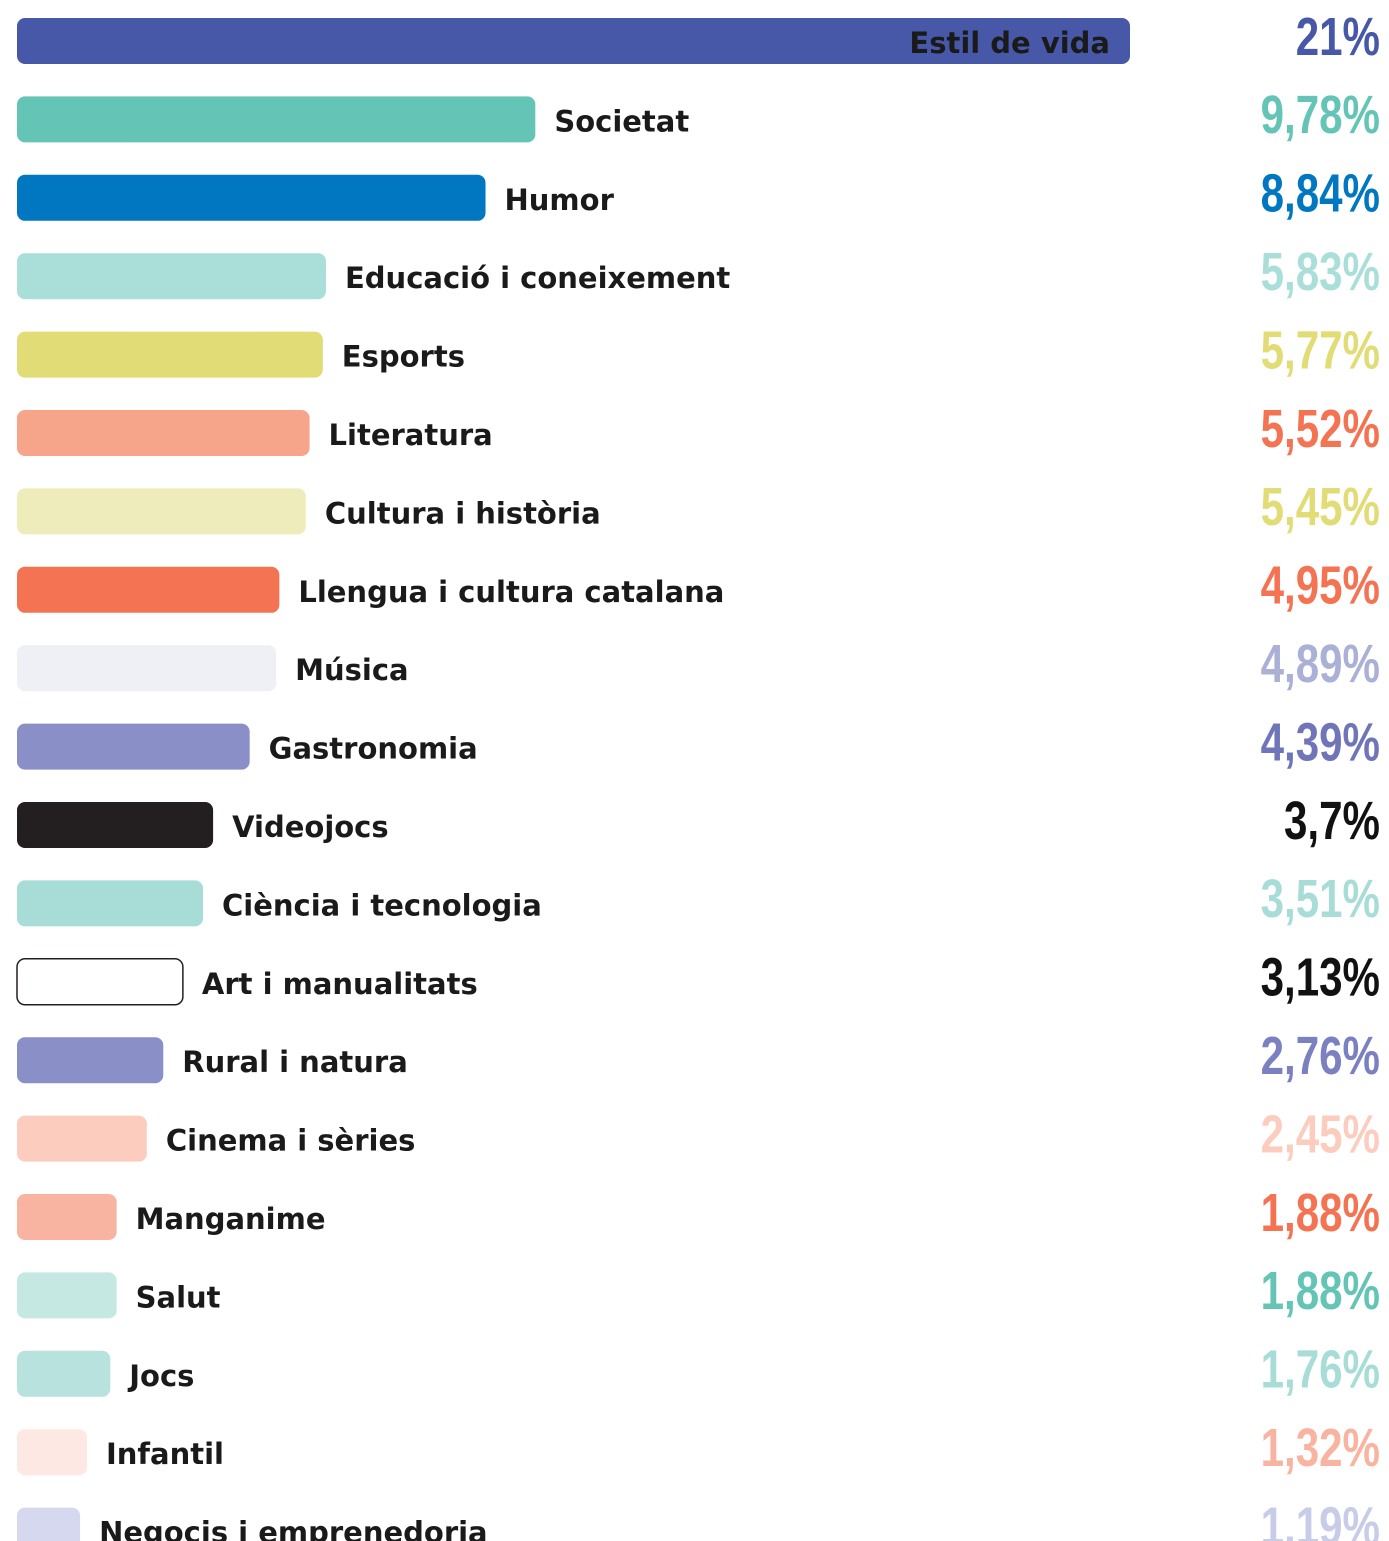 The image size is (1389, 1541). What do you see at coordinates (165, 1454) in the screenshot?
I see `category-label: Infantil` at bounding box center [165, 1454].